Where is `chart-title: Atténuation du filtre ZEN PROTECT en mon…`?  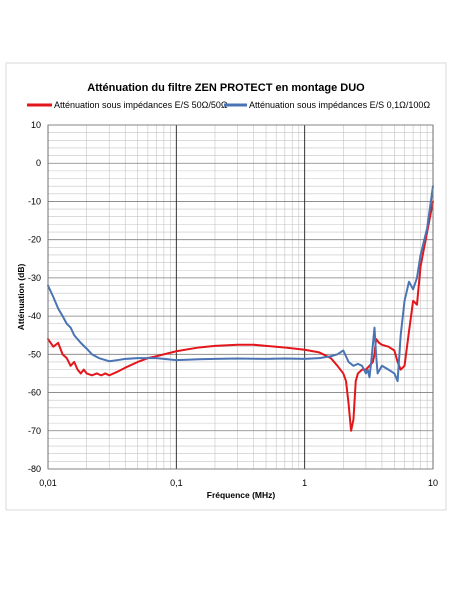 chart-title: Atténuation du filtre ZEN PROTECT en mon… is located at coordinates (226, 88).